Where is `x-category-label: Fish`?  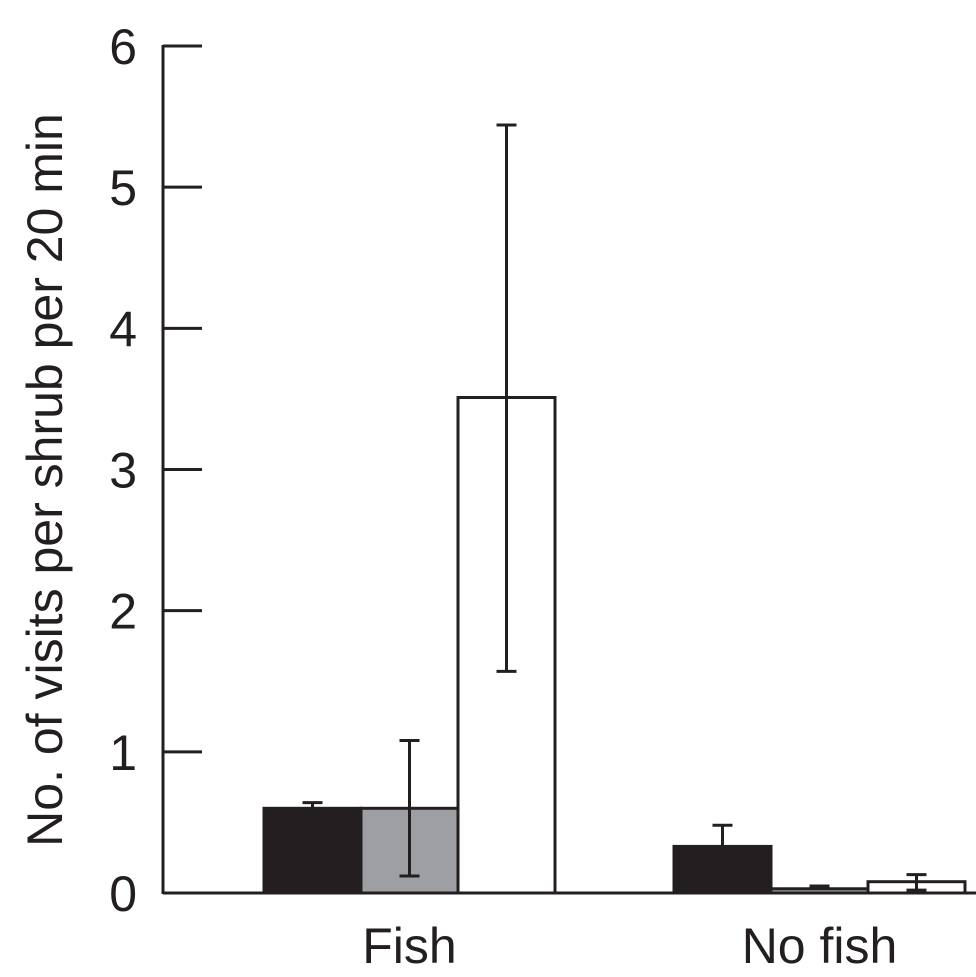
x-category-label: Fish is located at coordinates (409, 946).